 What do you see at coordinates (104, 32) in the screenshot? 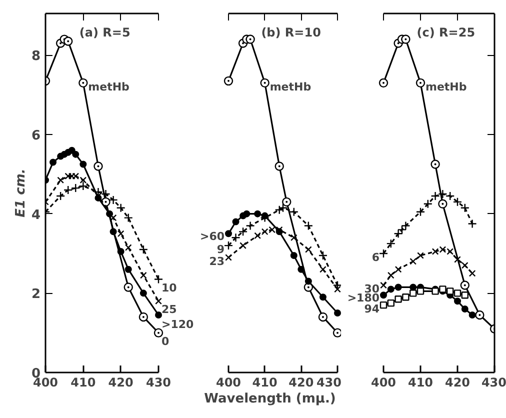
I see `text: (a) R=5` at bounding box center [104, 32].